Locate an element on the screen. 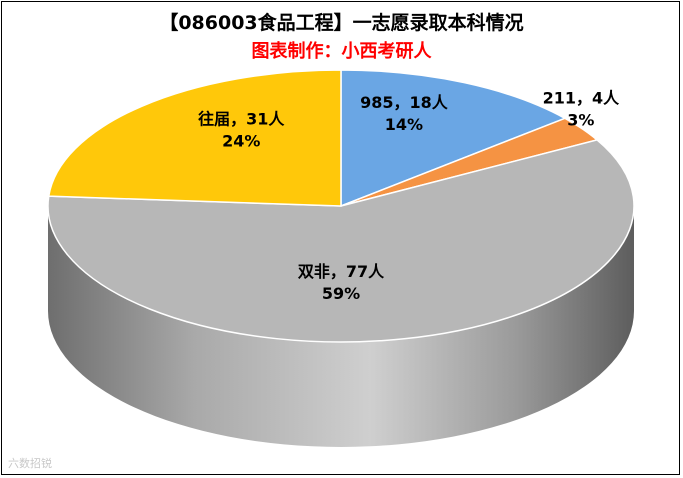  slice-label-percent-985: 14% is located at coordinates (404, 124).